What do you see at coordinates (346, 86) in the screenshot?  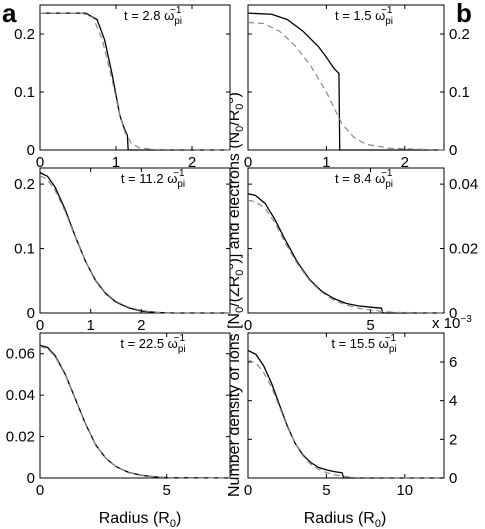 I see `electron-density-line-b1` at bounding box center [346, 86].